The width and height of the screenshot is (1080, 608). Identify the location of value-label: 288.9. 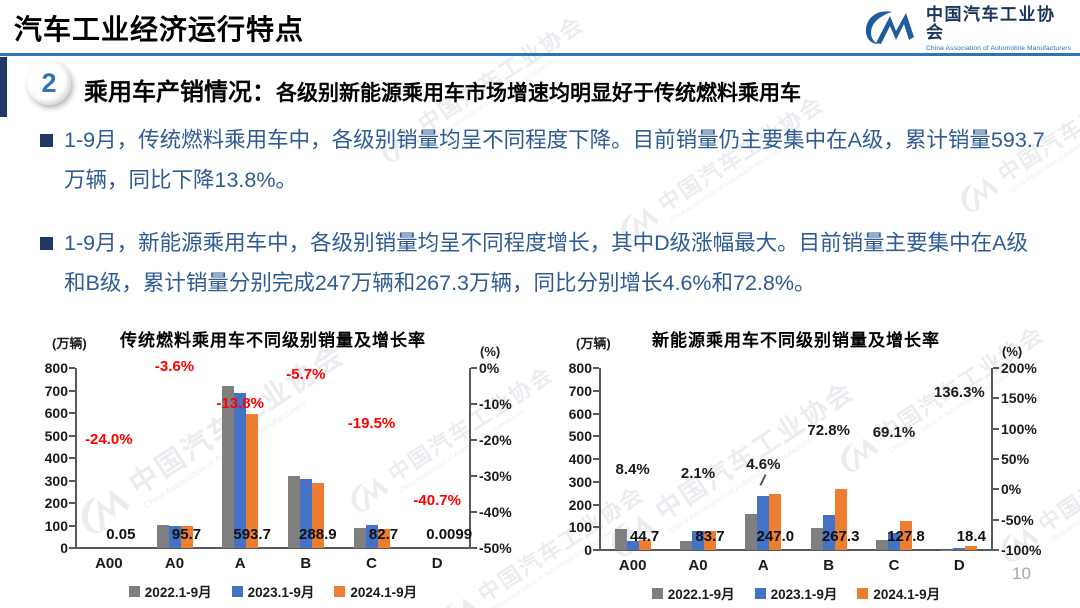
(318, 534).